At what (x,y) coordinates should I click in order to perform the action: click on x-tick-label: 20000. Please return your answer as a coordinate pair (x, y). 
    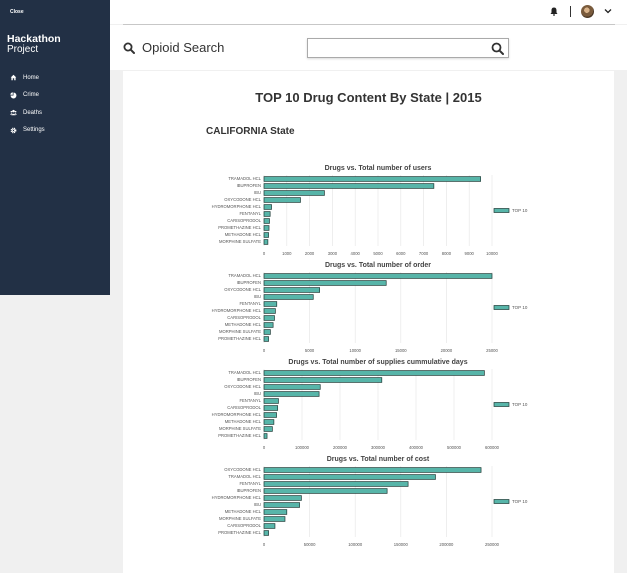
    Looking at the image, I should click on (447, 350).